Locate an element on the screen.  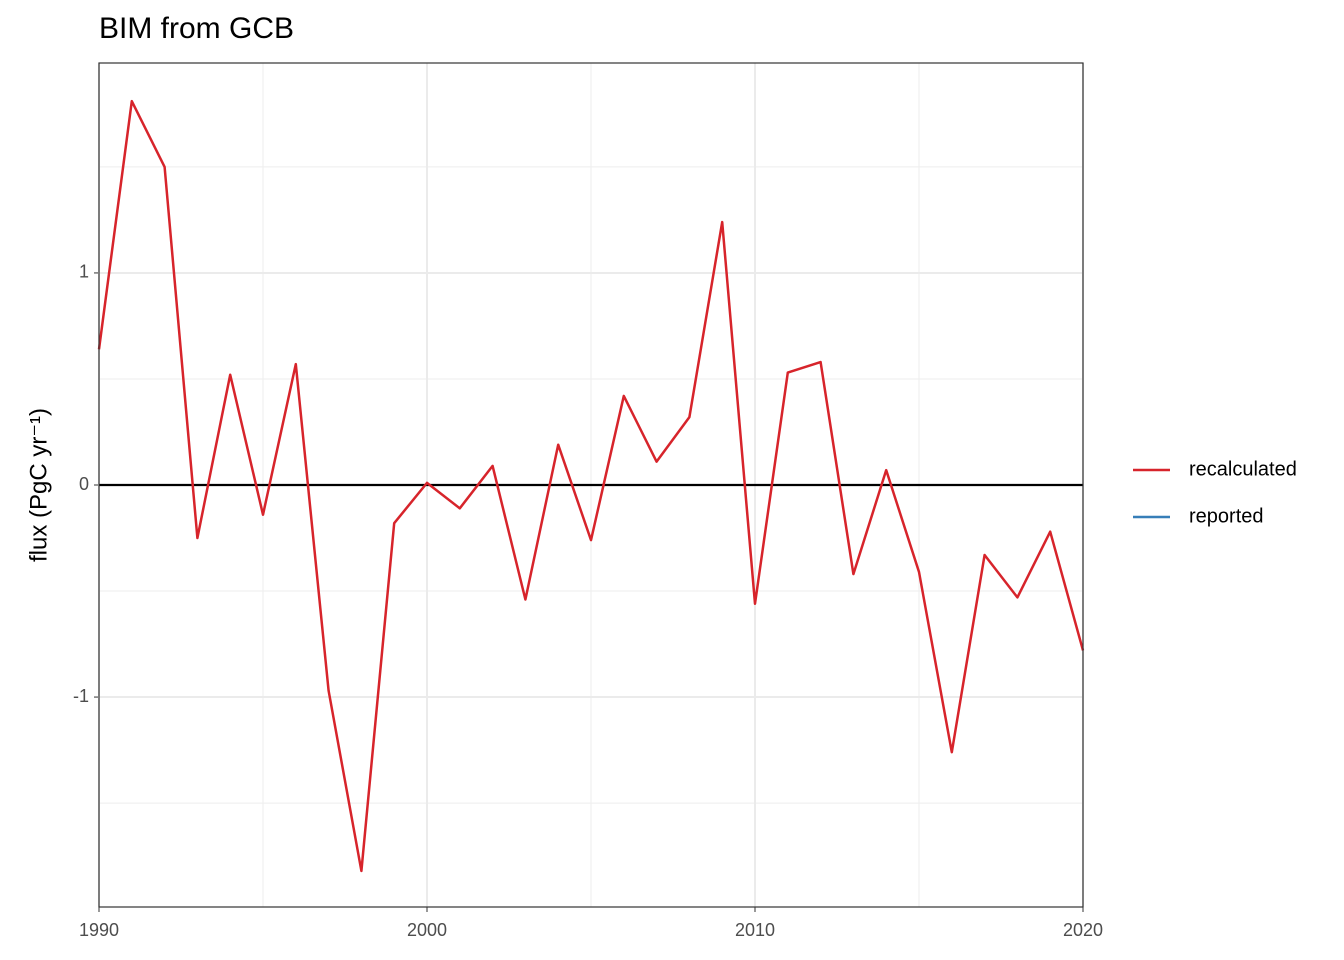
y-tick-label: 1 is located at coordinates (84, 272).